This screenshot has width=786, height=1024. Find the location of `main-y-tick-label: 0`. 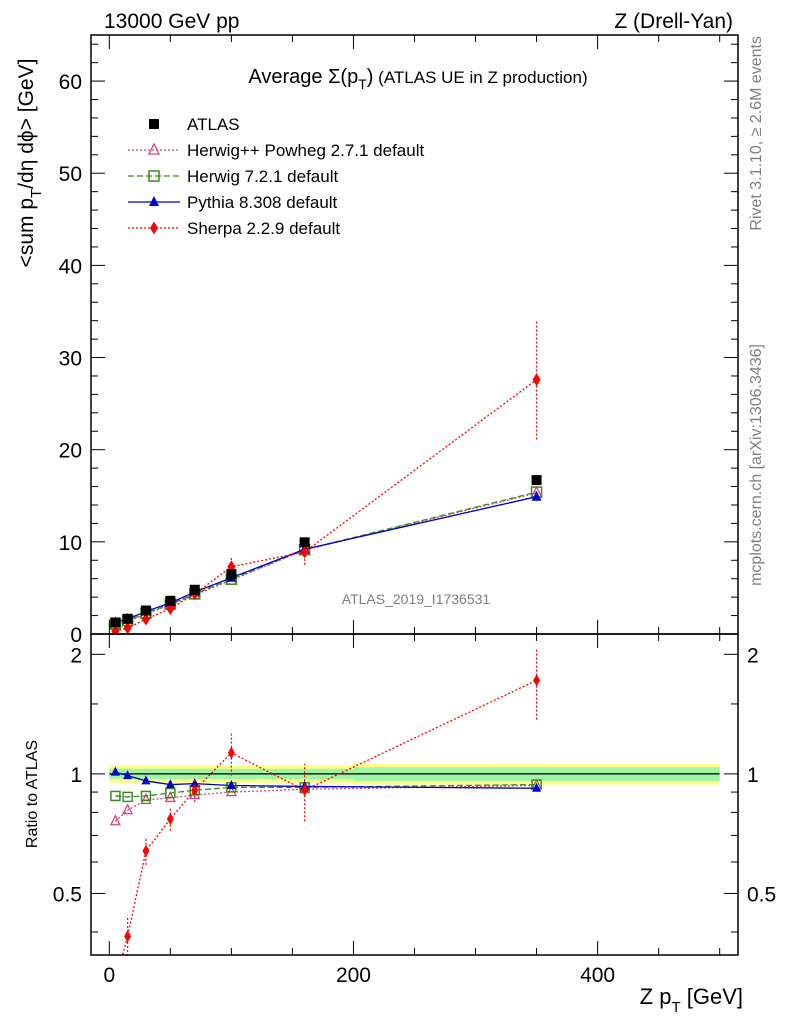

main-y-tick-label: 0 is located at coordinates (76, 635).